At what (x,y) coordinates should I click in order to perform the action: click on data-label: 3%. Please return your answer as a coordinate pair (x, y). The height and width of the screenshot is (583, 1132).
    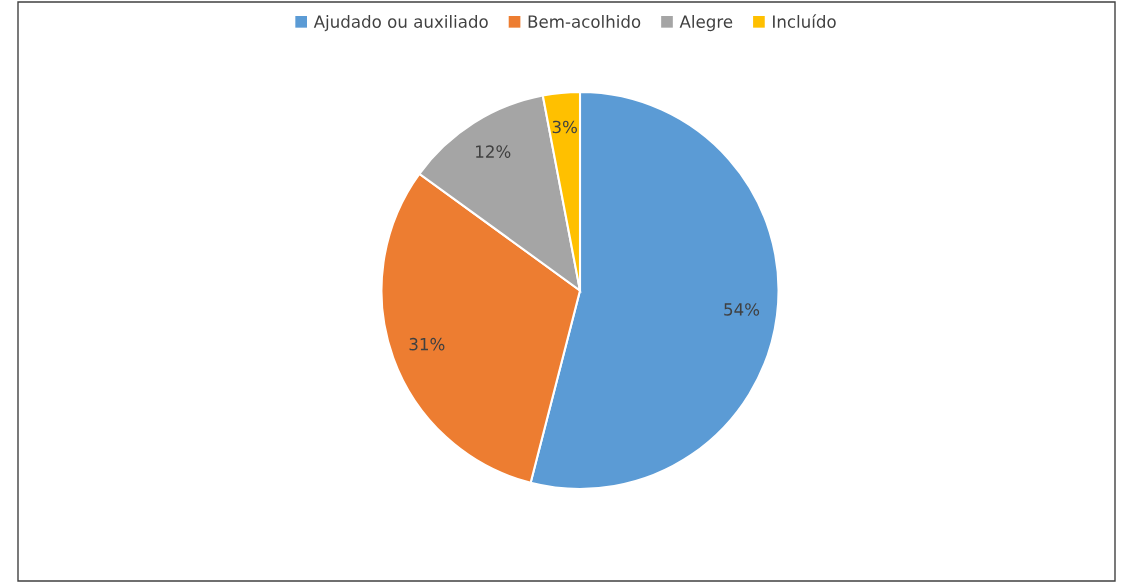
    Looking at the image, I should click on (564, 127).